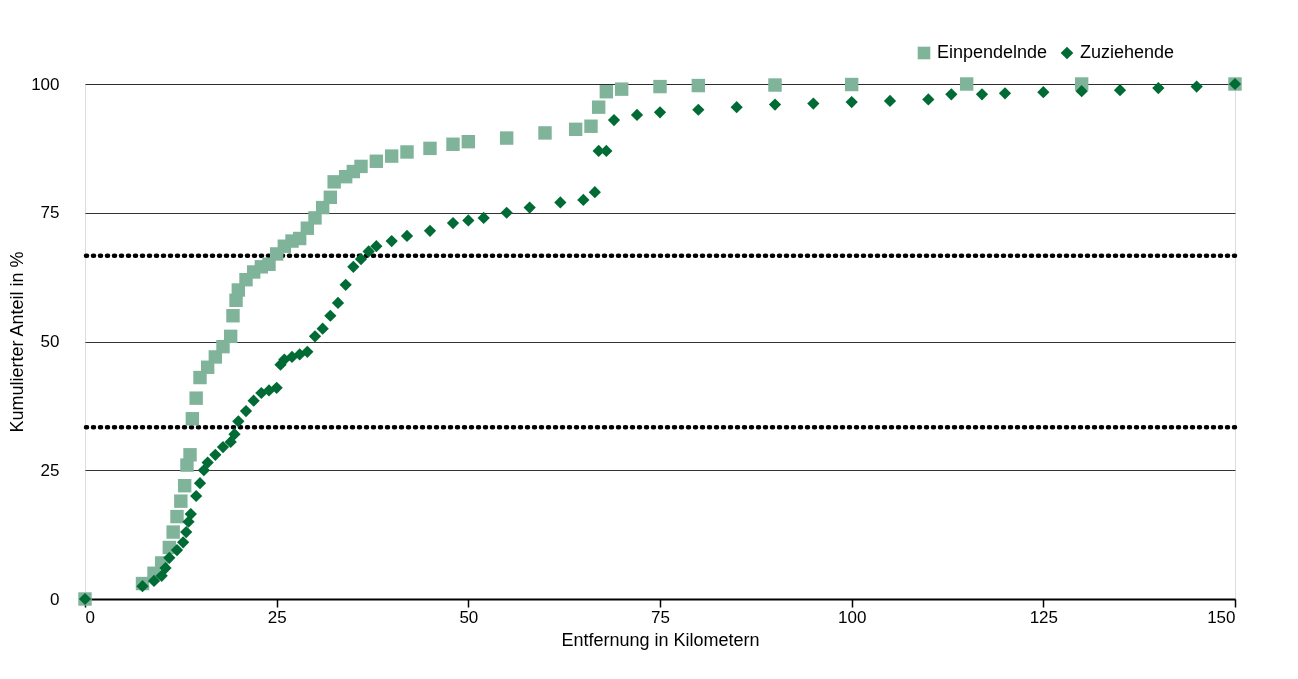 This screenshot has width=1298, height=679. Describe the element at coordinates (277, 617) in the screenshot. I see `x-tick-label: 25` at that location.